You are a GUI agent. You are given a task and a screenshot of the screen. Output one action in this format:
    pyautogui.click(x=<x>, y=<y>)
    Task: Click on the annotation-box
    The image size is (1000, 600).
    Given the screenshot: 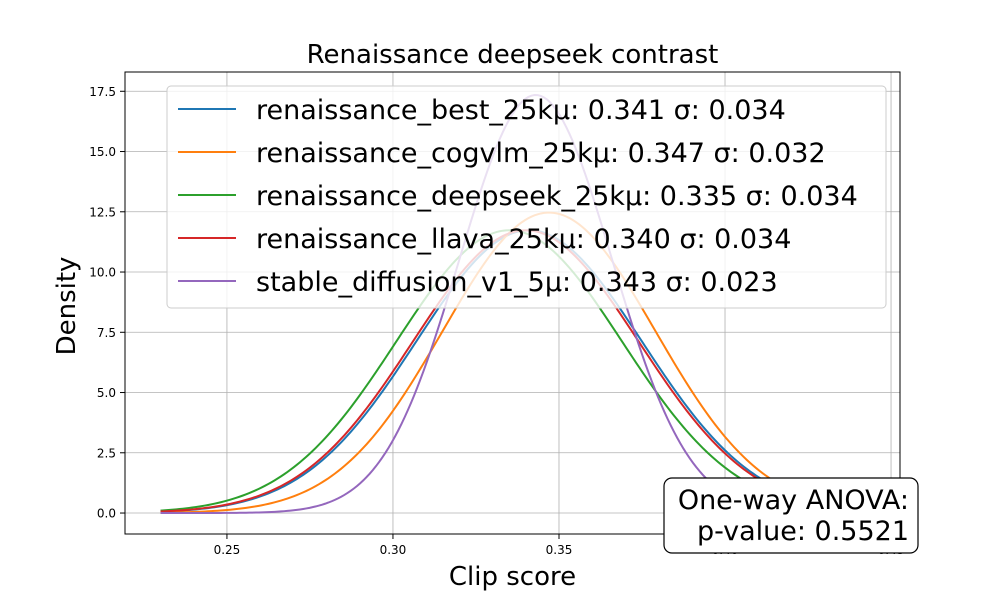 What is the action you would take?
    pyautogui.click(x=791, y=515)
    